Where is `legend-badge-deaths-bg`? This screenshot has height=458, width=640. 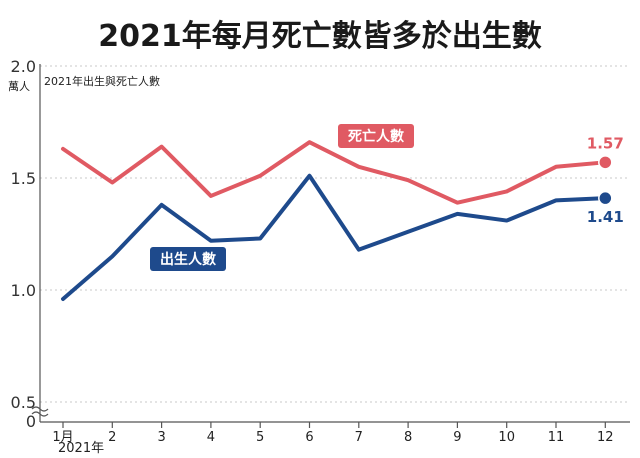 legend-badge-deaths-bg is located at coordinates (376, 136).